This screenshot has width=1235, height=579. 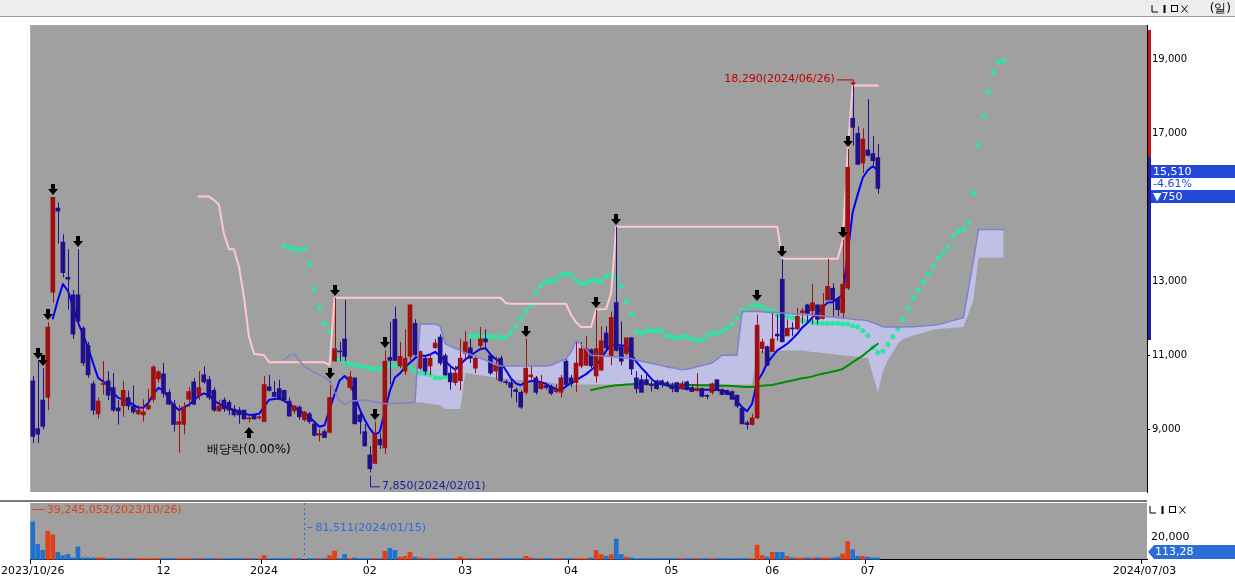 I want to click on x-tick-label: 03, so click(x=465, y=571).